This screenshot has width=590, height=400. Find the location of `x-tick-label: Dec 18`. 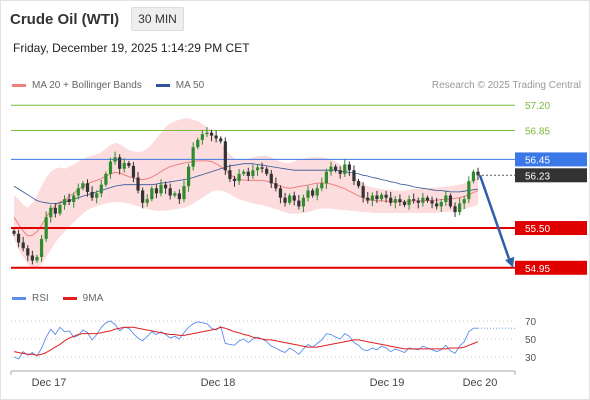

x-tick-label: Dec 18 is located at coordinates (218, 383).